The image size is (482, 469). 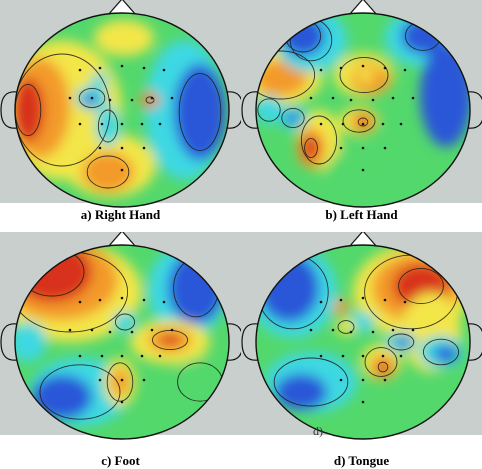 What do you see at coordinates (318, 431) in the screenshot?
I see `stray-panel-mark: d)` at bounding box center [318, 431].